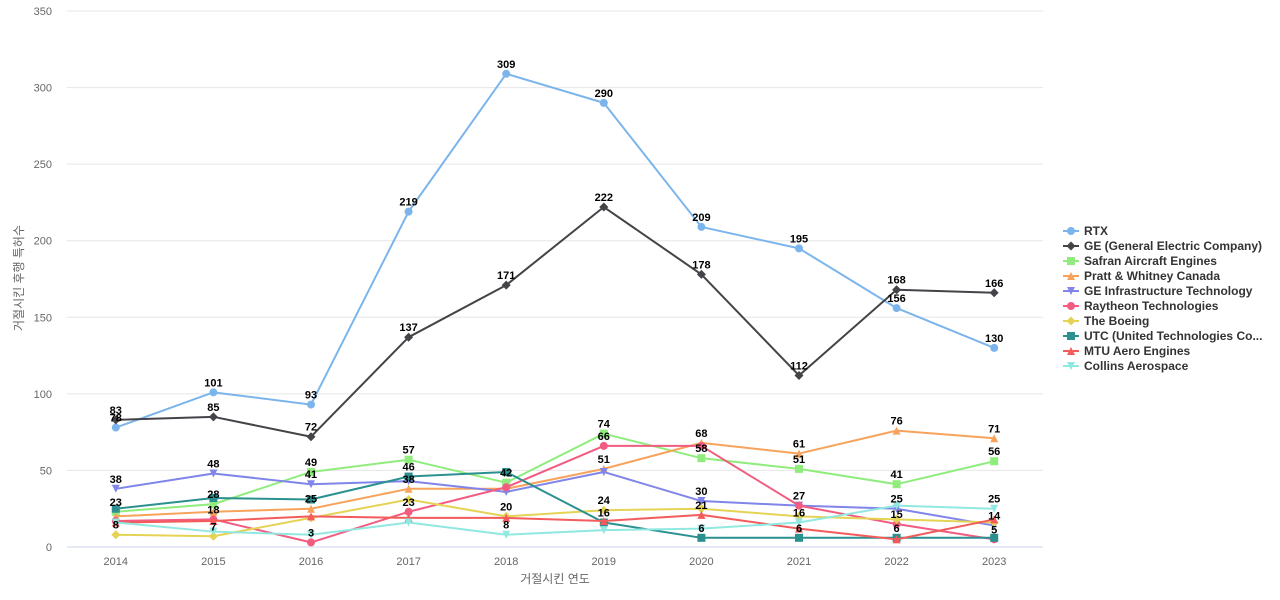  I want to click on legend-label: GE (General Electric Company), so click(1173, 246).